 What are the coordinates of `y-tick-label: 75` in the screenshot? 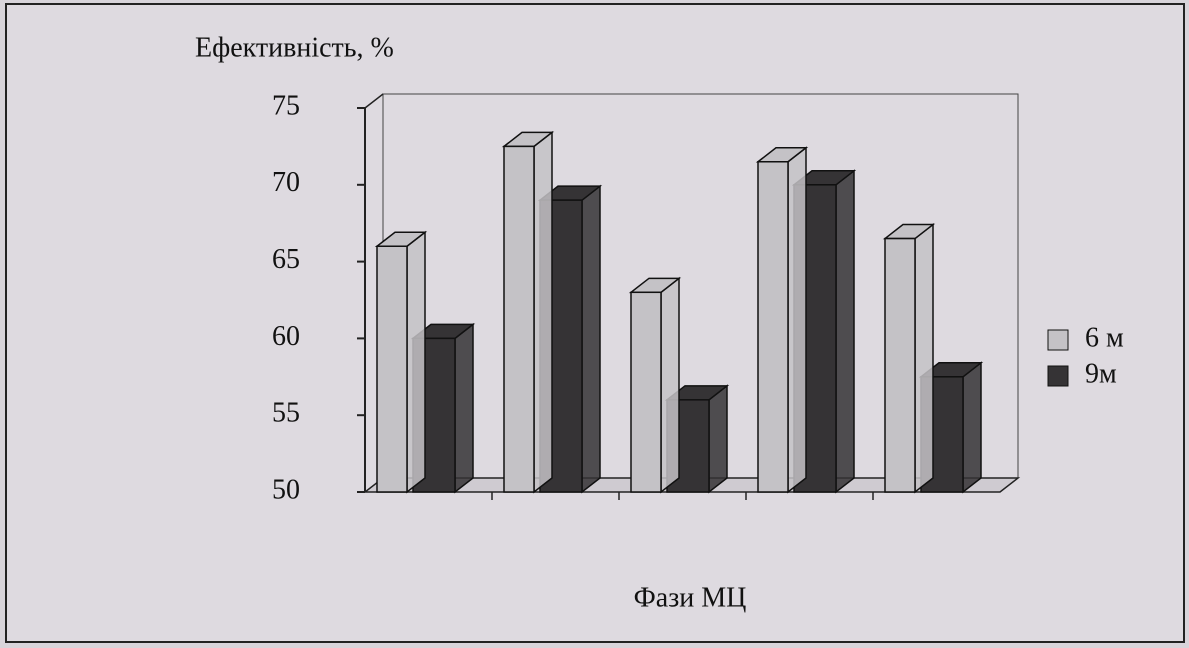 It's located at (286, 105).